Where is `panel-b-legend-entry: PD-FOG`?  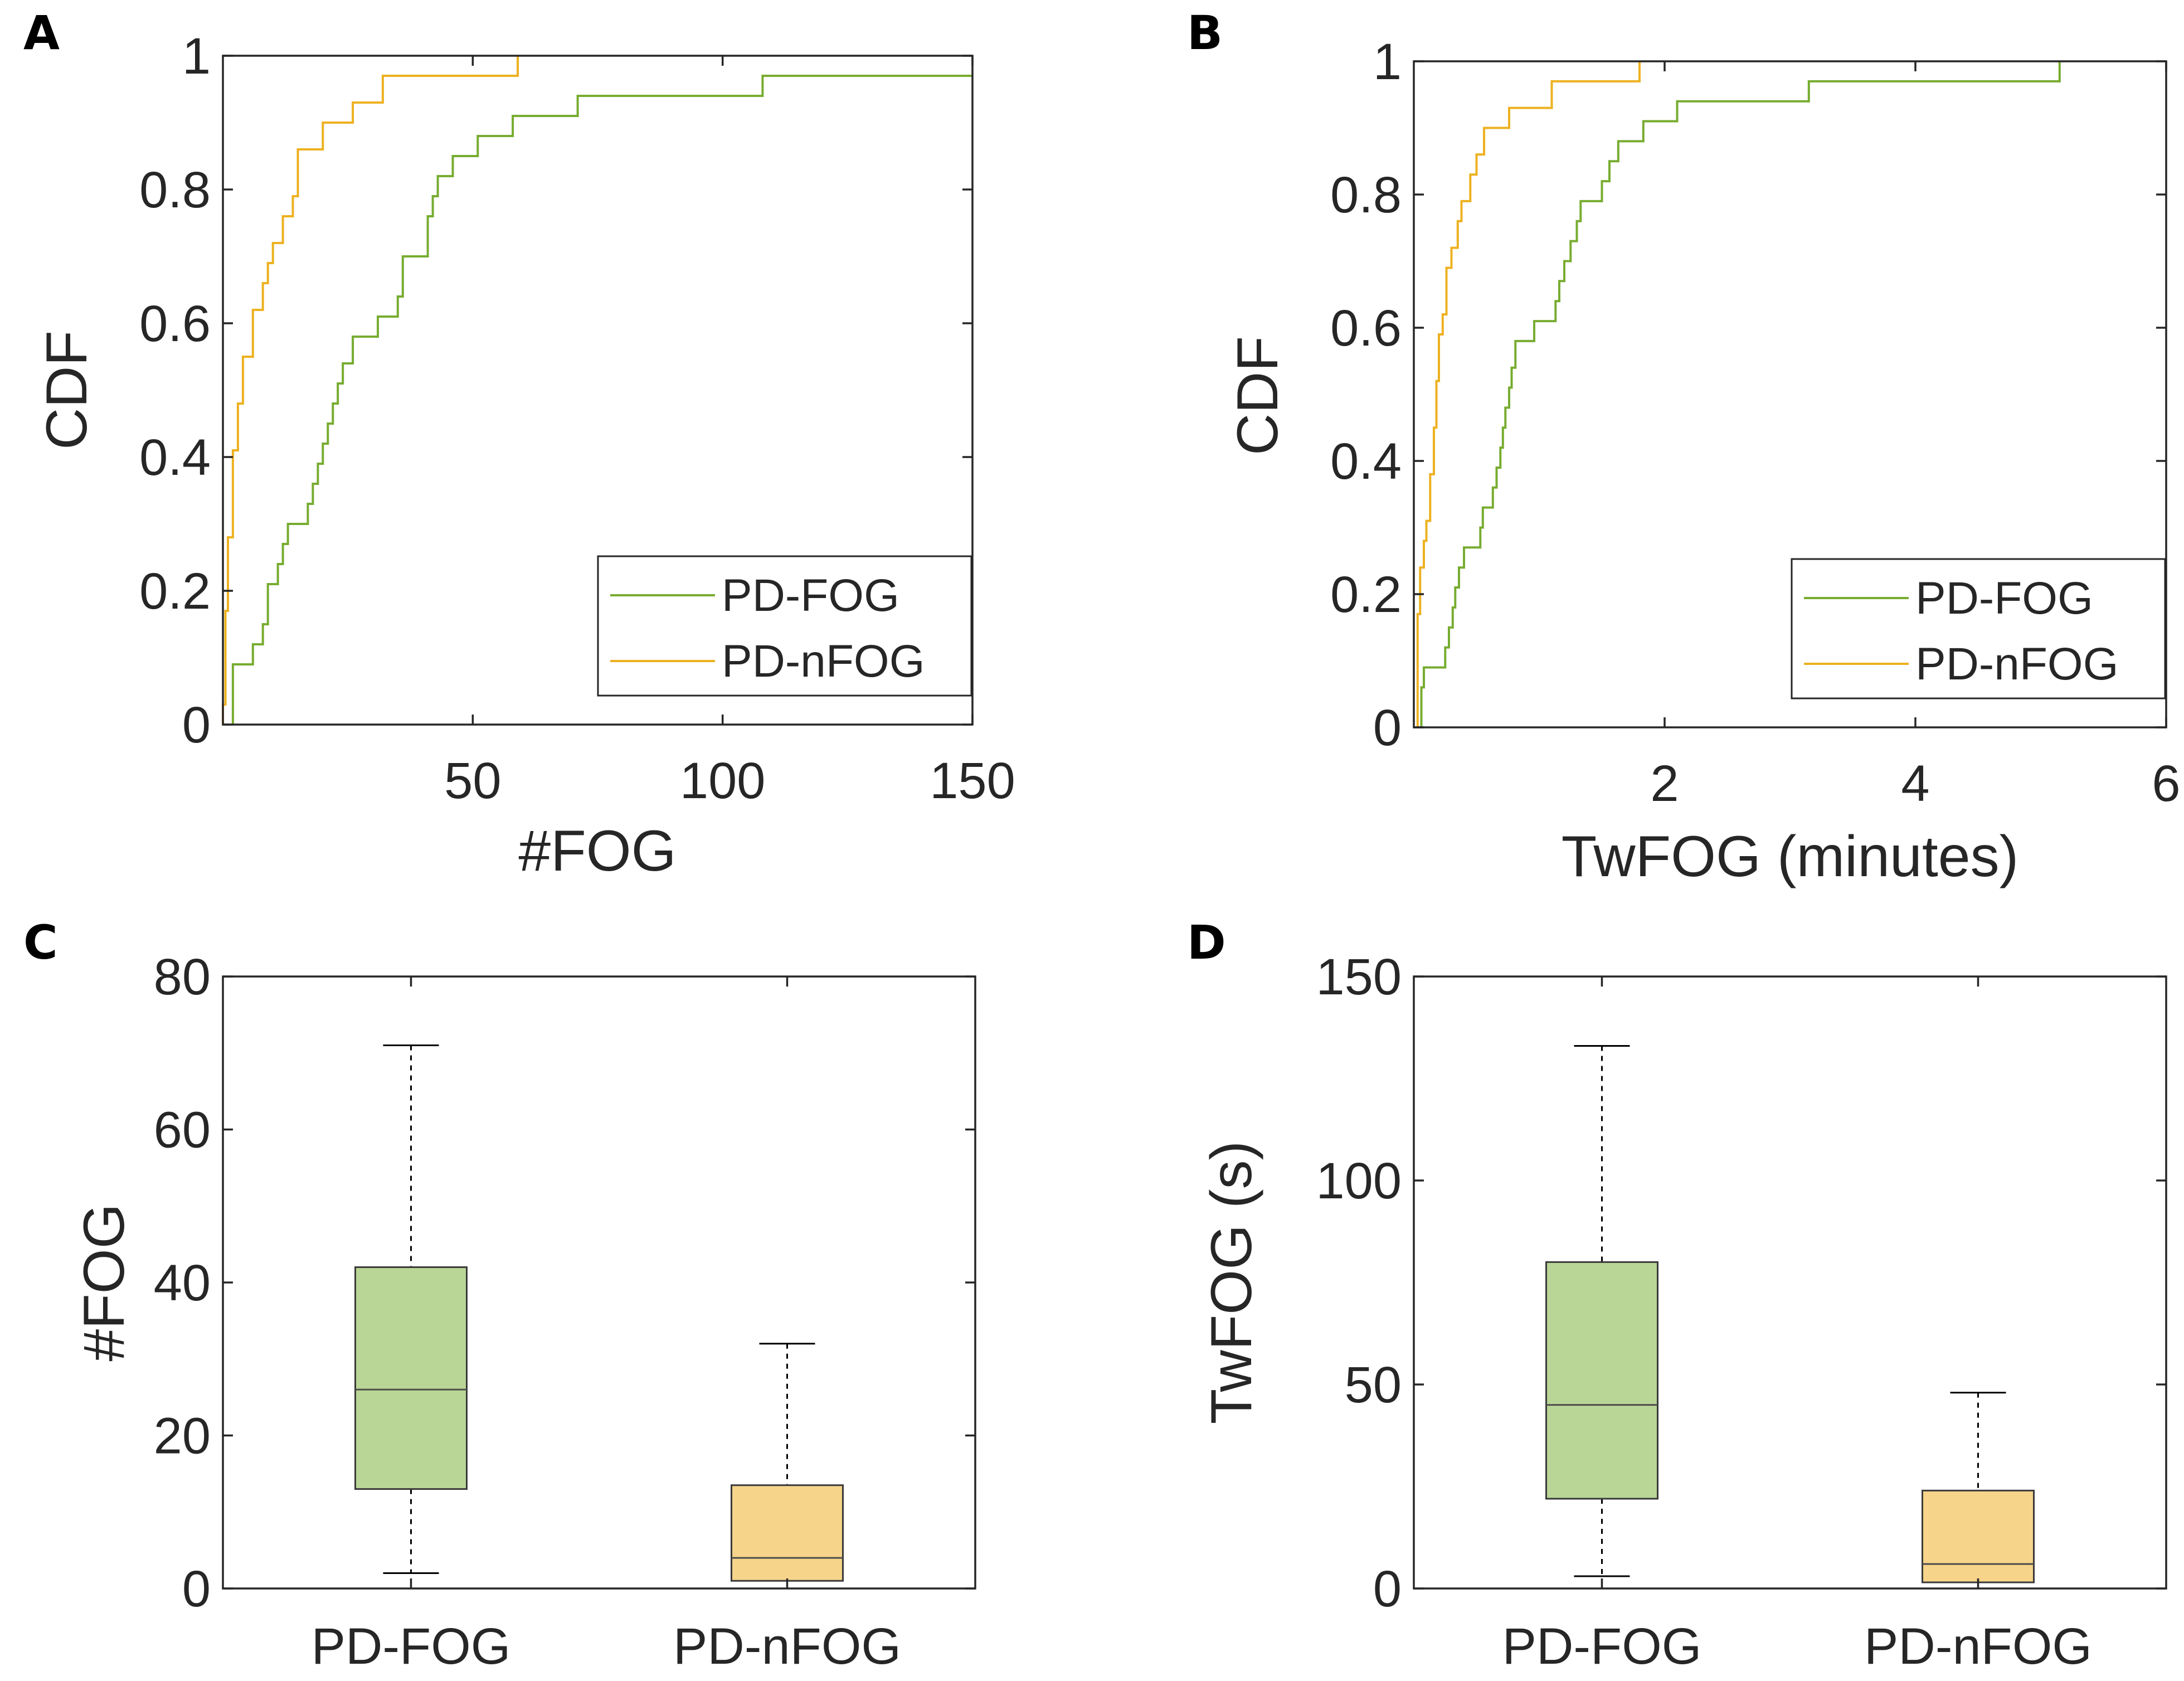
panel-b-legend-entry: PD-FOG is located at coordinates (2004, 599).